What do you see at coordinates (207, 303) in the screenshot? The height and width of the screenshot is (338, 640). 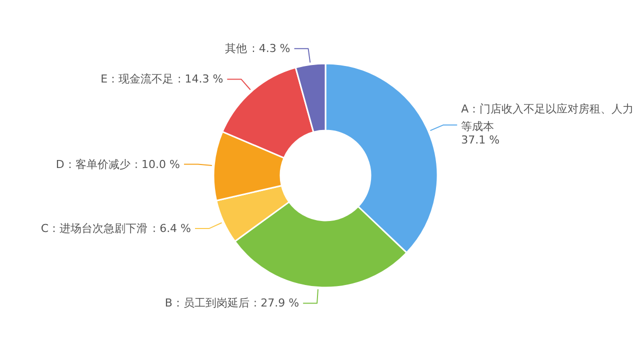 I see `slice-label: B：员工到岗延后` at bounding box center [207, 303].